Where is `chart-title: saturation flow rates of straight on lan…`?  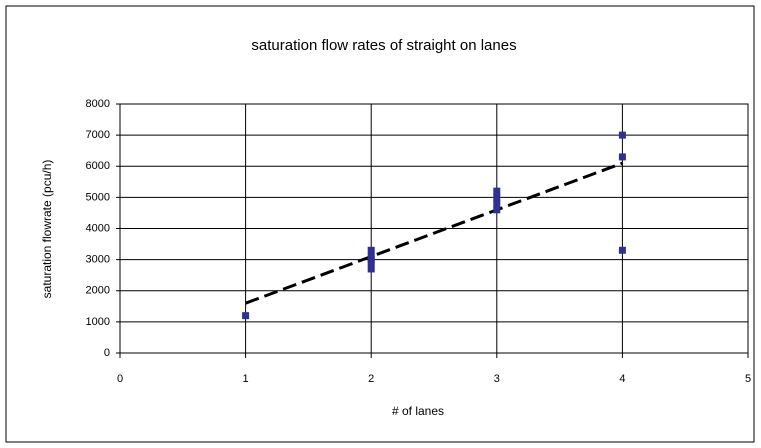
chart-title: saturation flow rates of straight on lan… is located at coordinates (383, 45).